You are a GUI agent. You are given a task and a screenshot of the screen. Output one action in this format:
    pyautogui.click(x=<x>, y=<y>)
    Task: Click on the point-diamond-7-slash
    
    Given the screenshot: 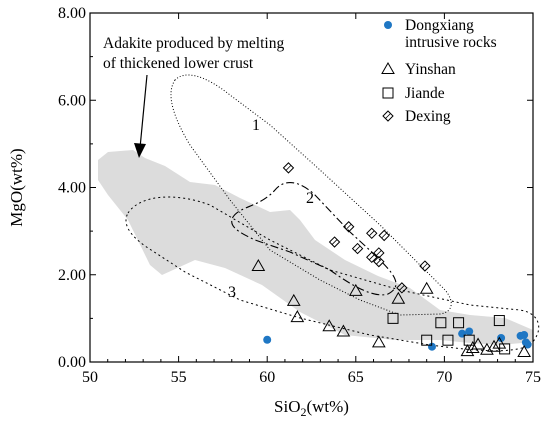 What is the action you would take?
    pyautogui.click(x=384, y=235)
    